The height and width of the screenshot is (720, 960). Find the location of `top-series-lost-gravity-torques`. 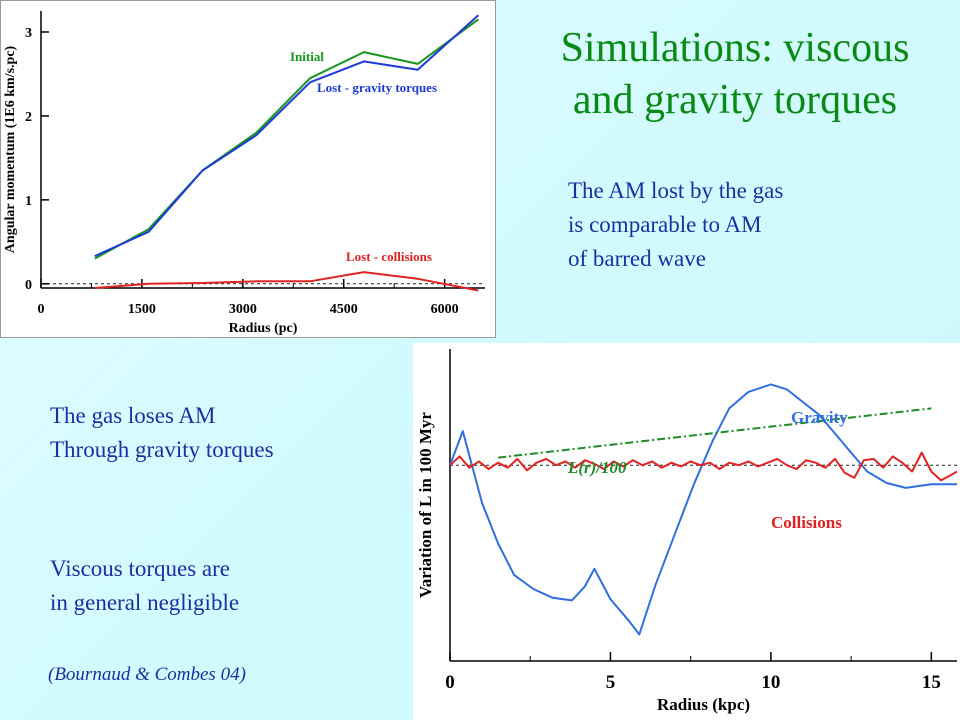

top-series-lost-gravity-torques is located at coordinates (286, 136).